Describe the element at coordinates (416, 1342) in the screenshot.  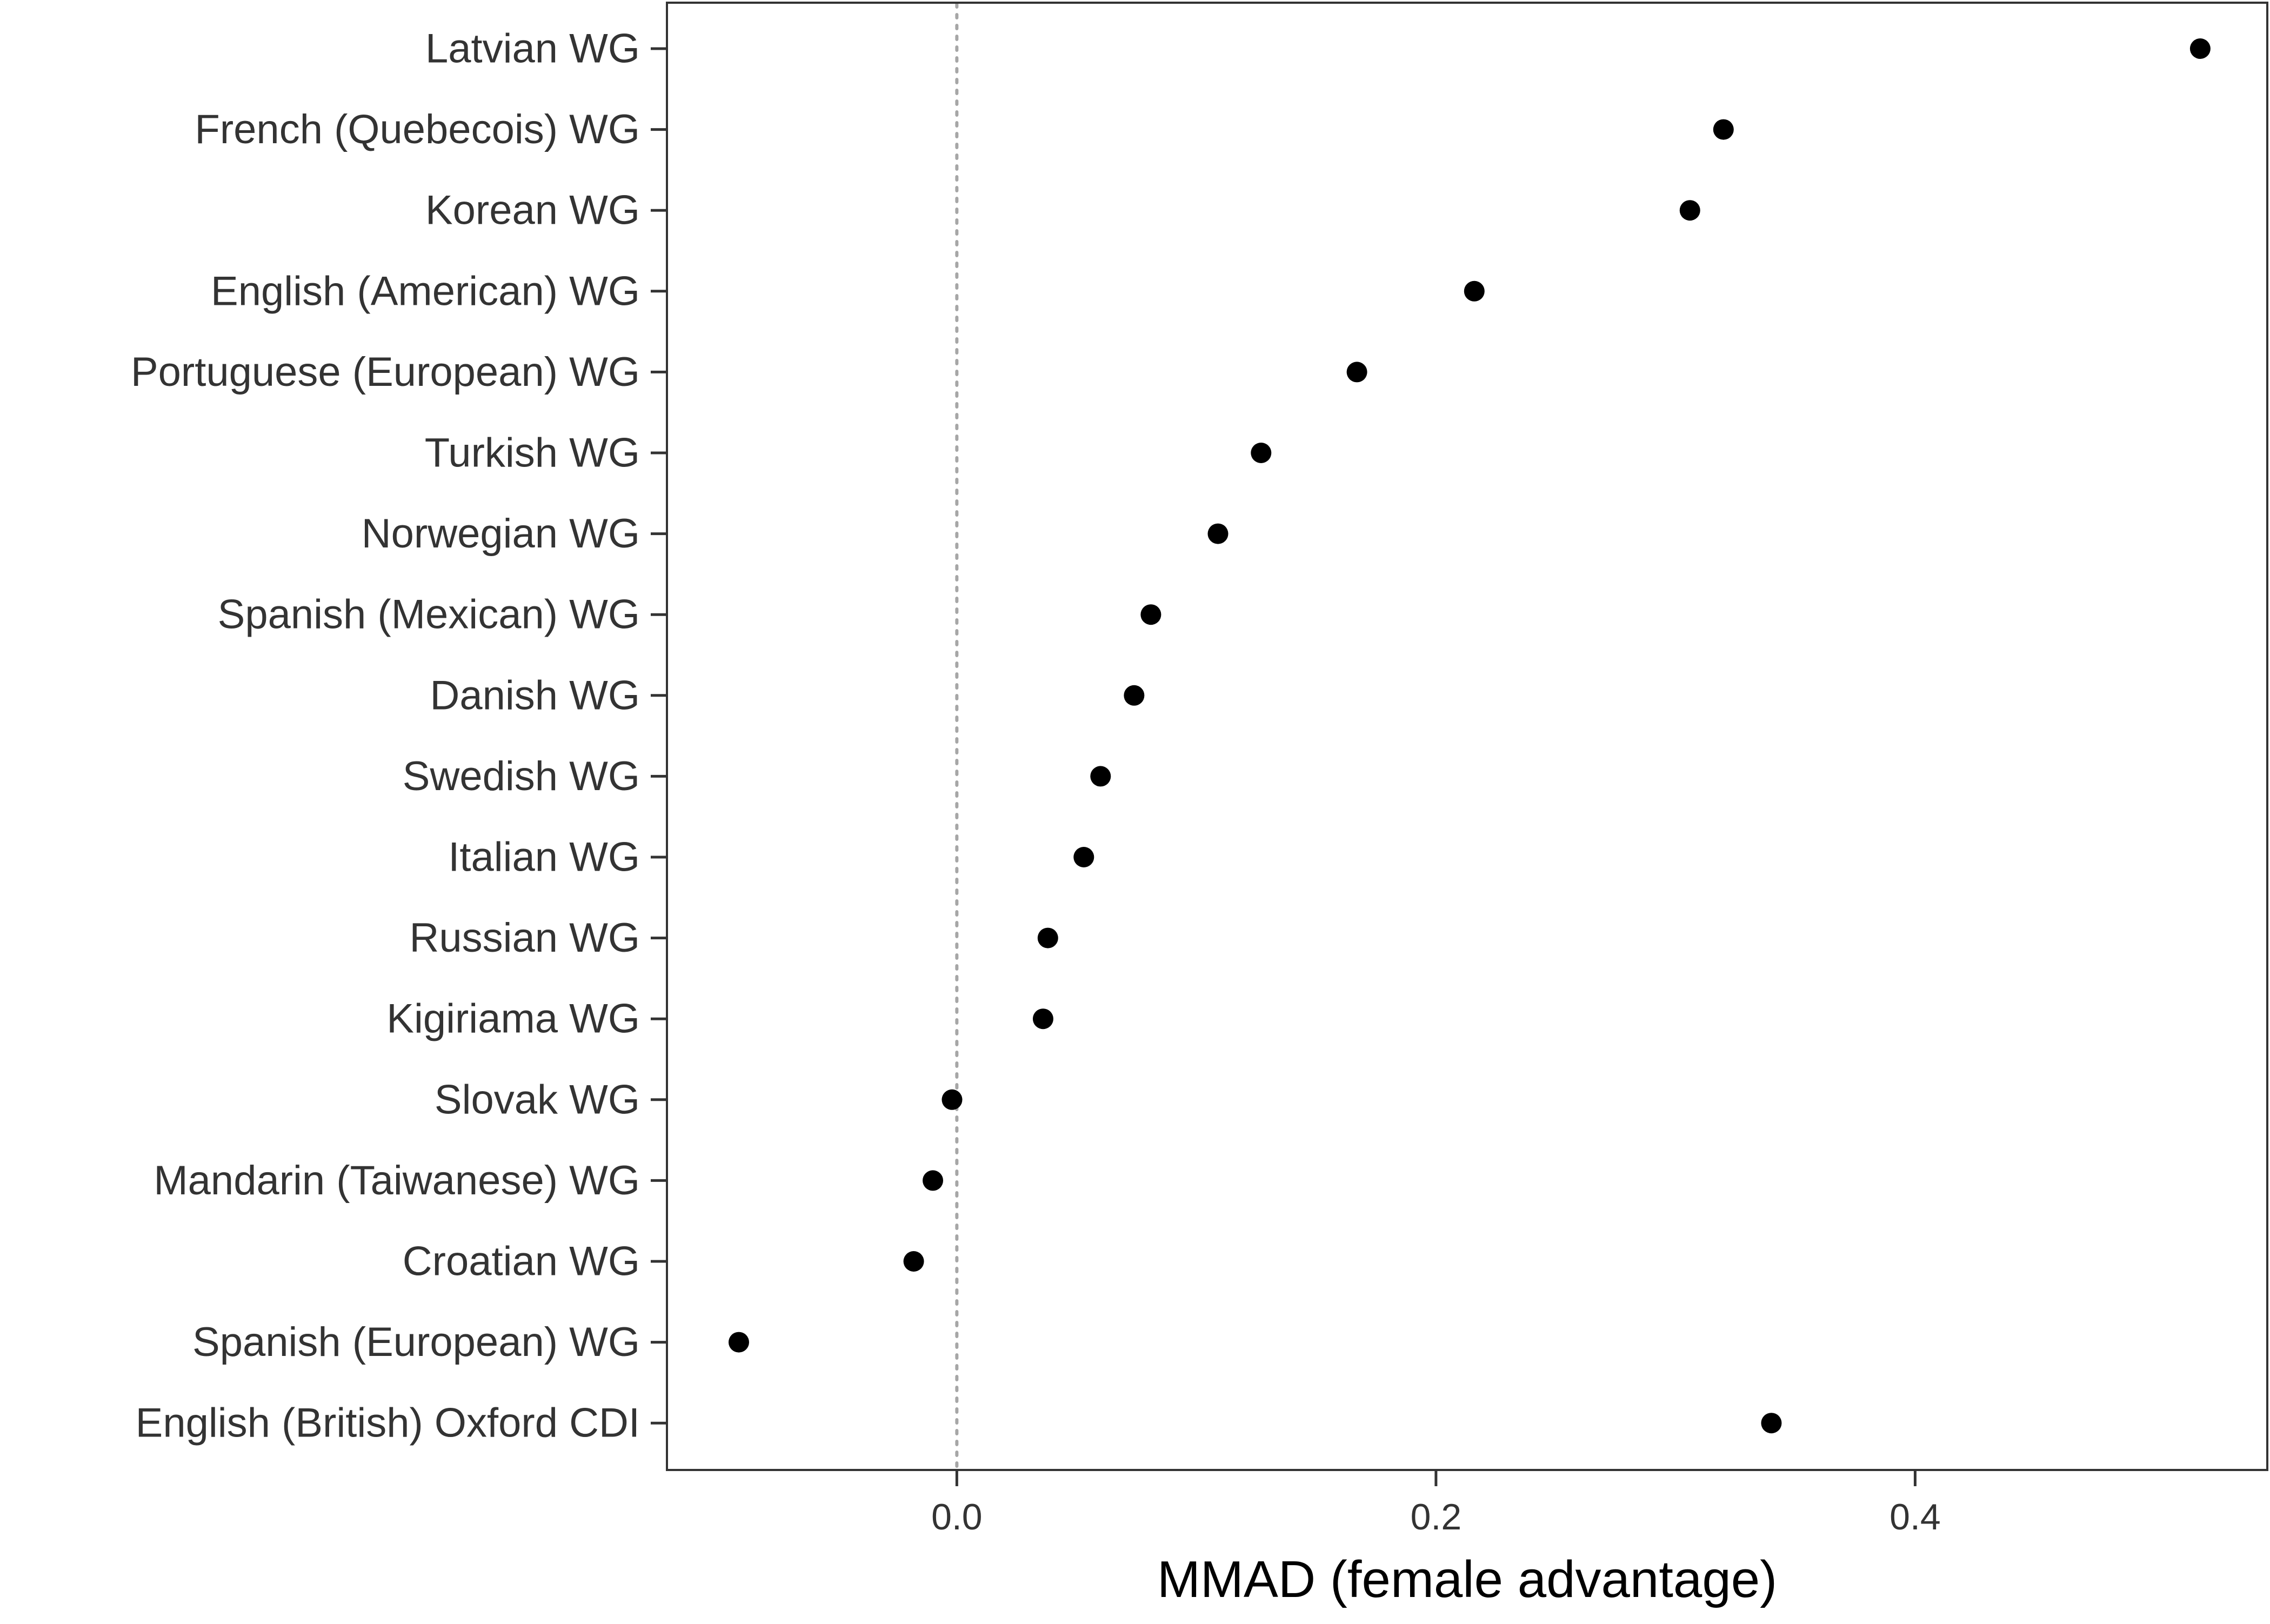
I see `y-tick-label: Spanish (European) WG` at that location.